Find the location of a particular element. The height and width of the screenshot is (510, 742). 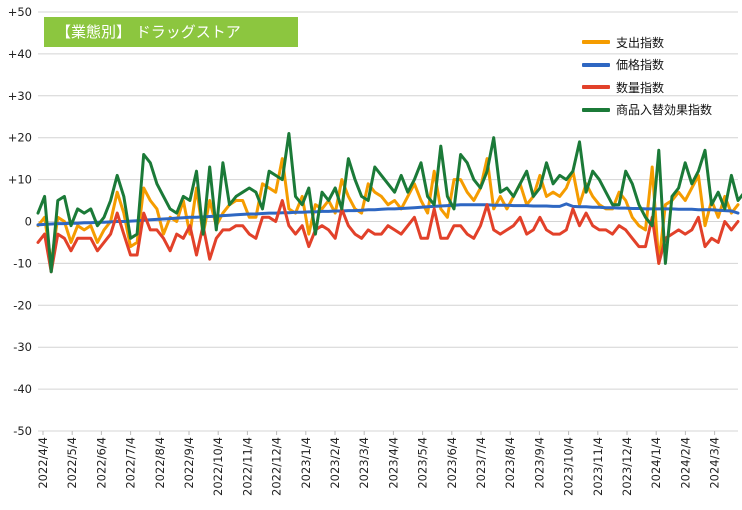

x-tick-label: 2024/1/4 is located at coordinates (656, 463).